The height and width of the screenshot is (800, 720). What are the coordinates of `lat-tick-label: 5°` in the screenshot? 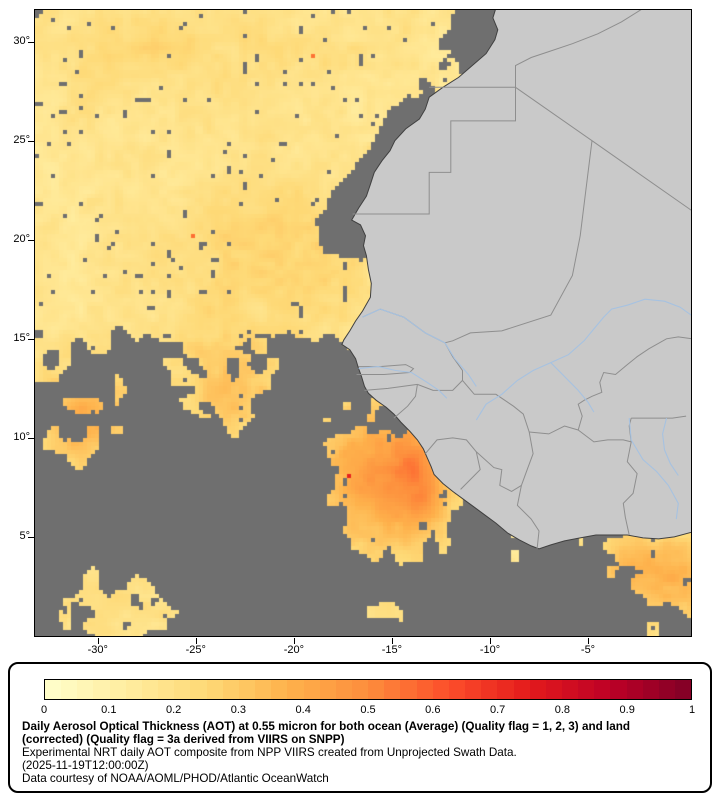 It's located at (24, 536).